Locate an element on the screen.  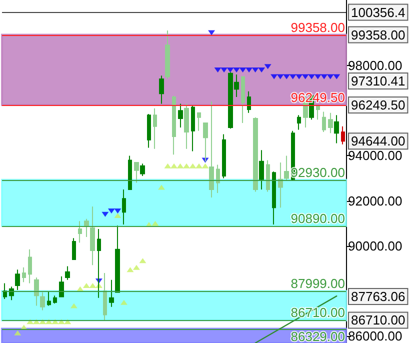
y2-tick-label: 96249.50 is located at coordinates (378, 104).